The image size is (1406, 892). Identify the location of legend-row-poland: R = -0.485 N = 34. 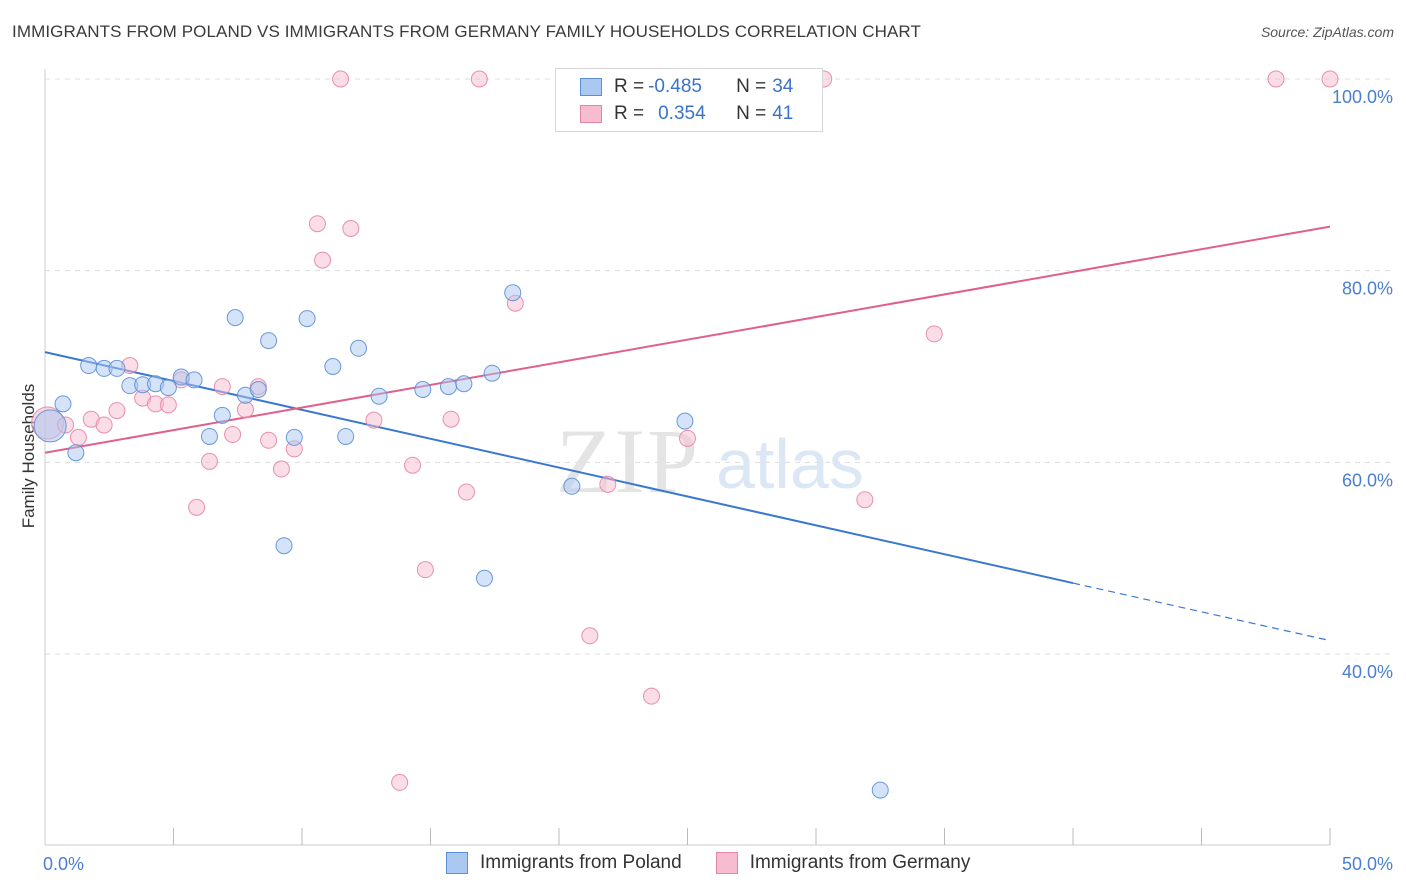
(686, 87).